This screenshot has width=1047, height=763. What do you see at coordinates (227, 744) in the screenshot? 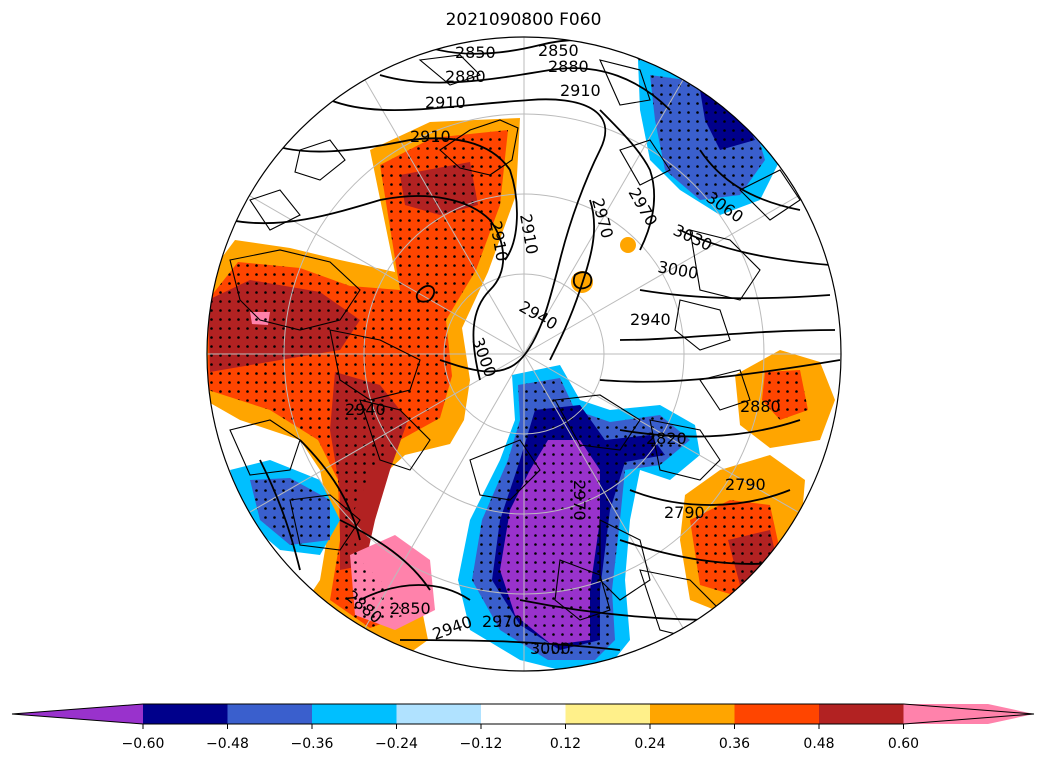
I see `colorbar-tick-label: −0.48` at bounding box center [227, 744].